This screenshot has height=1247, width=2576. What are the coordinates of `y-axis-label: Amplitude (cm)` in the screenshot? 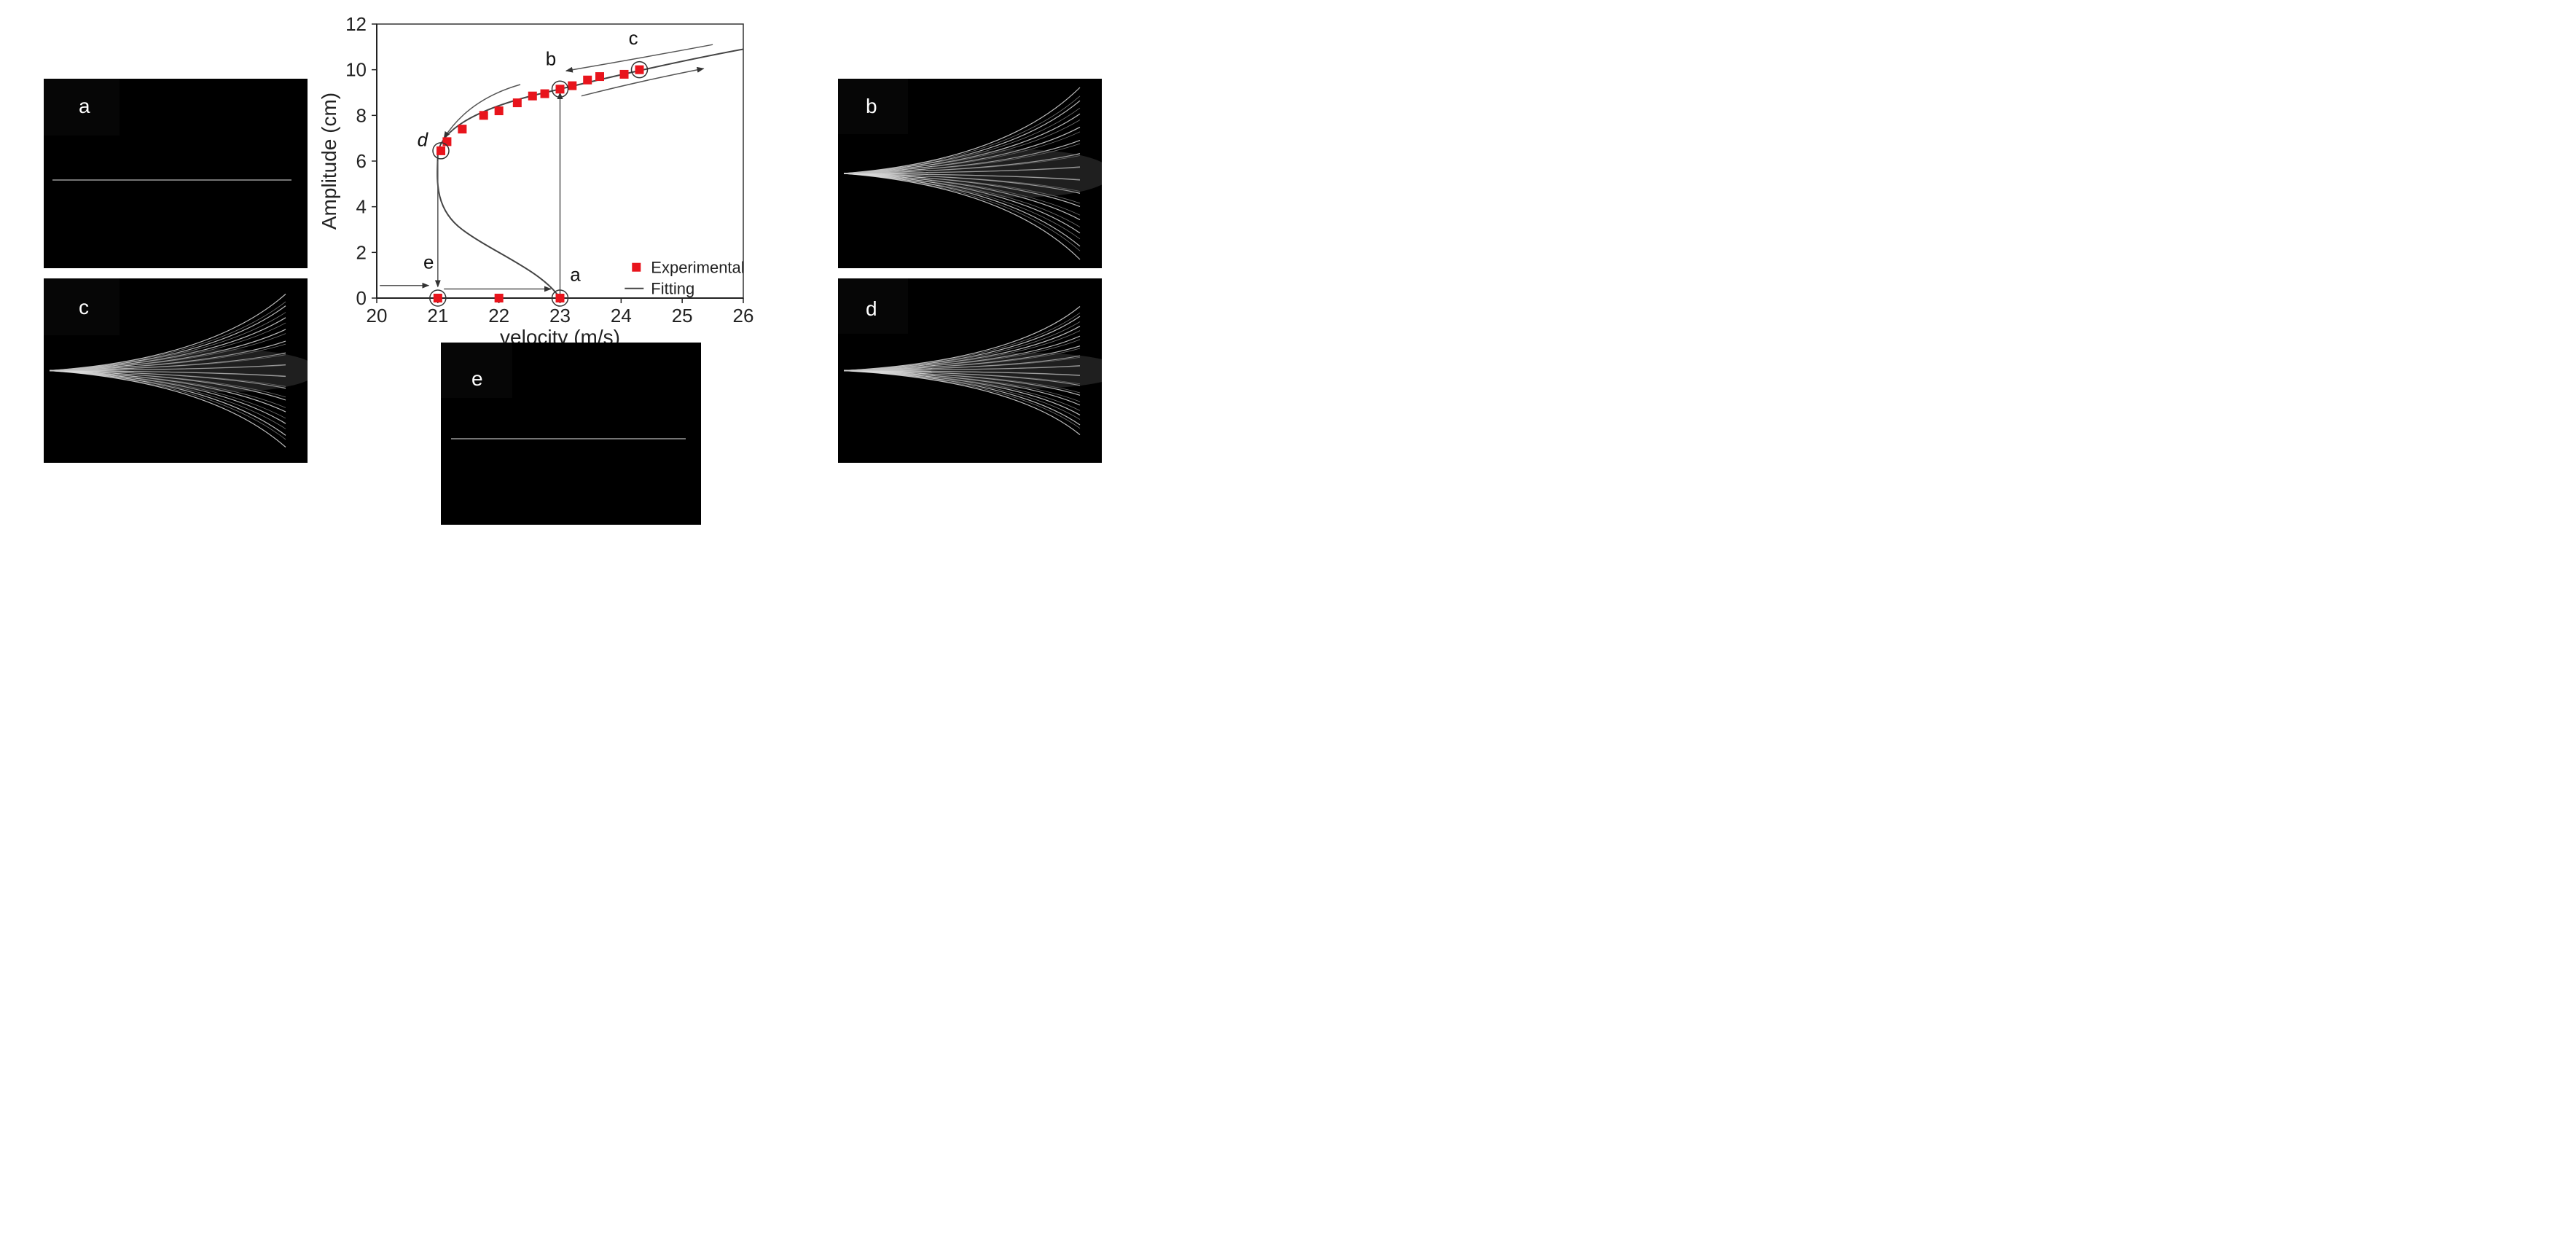 It's located at (329, 161).